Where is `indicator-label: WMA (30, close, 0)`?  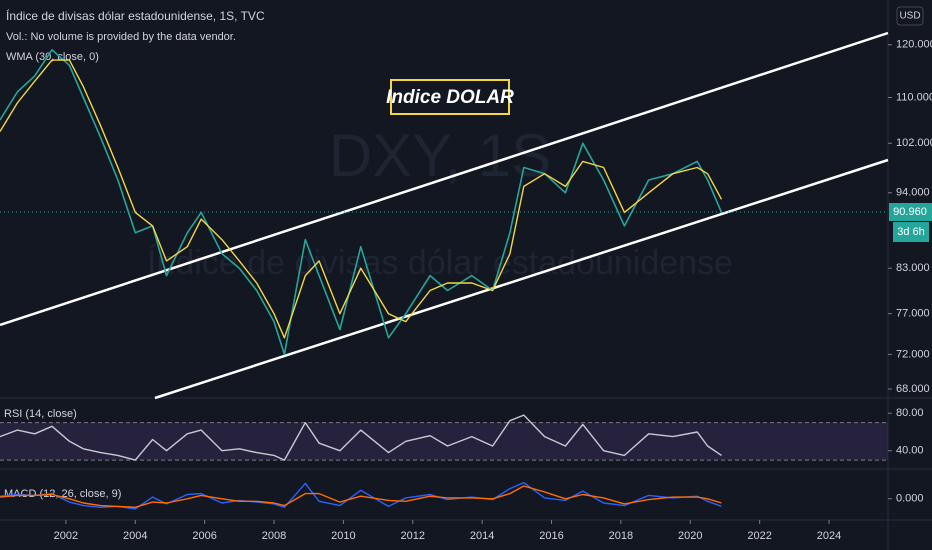 indicator-label: WMA (30, close, 0) is located at coordinates (52, 57).